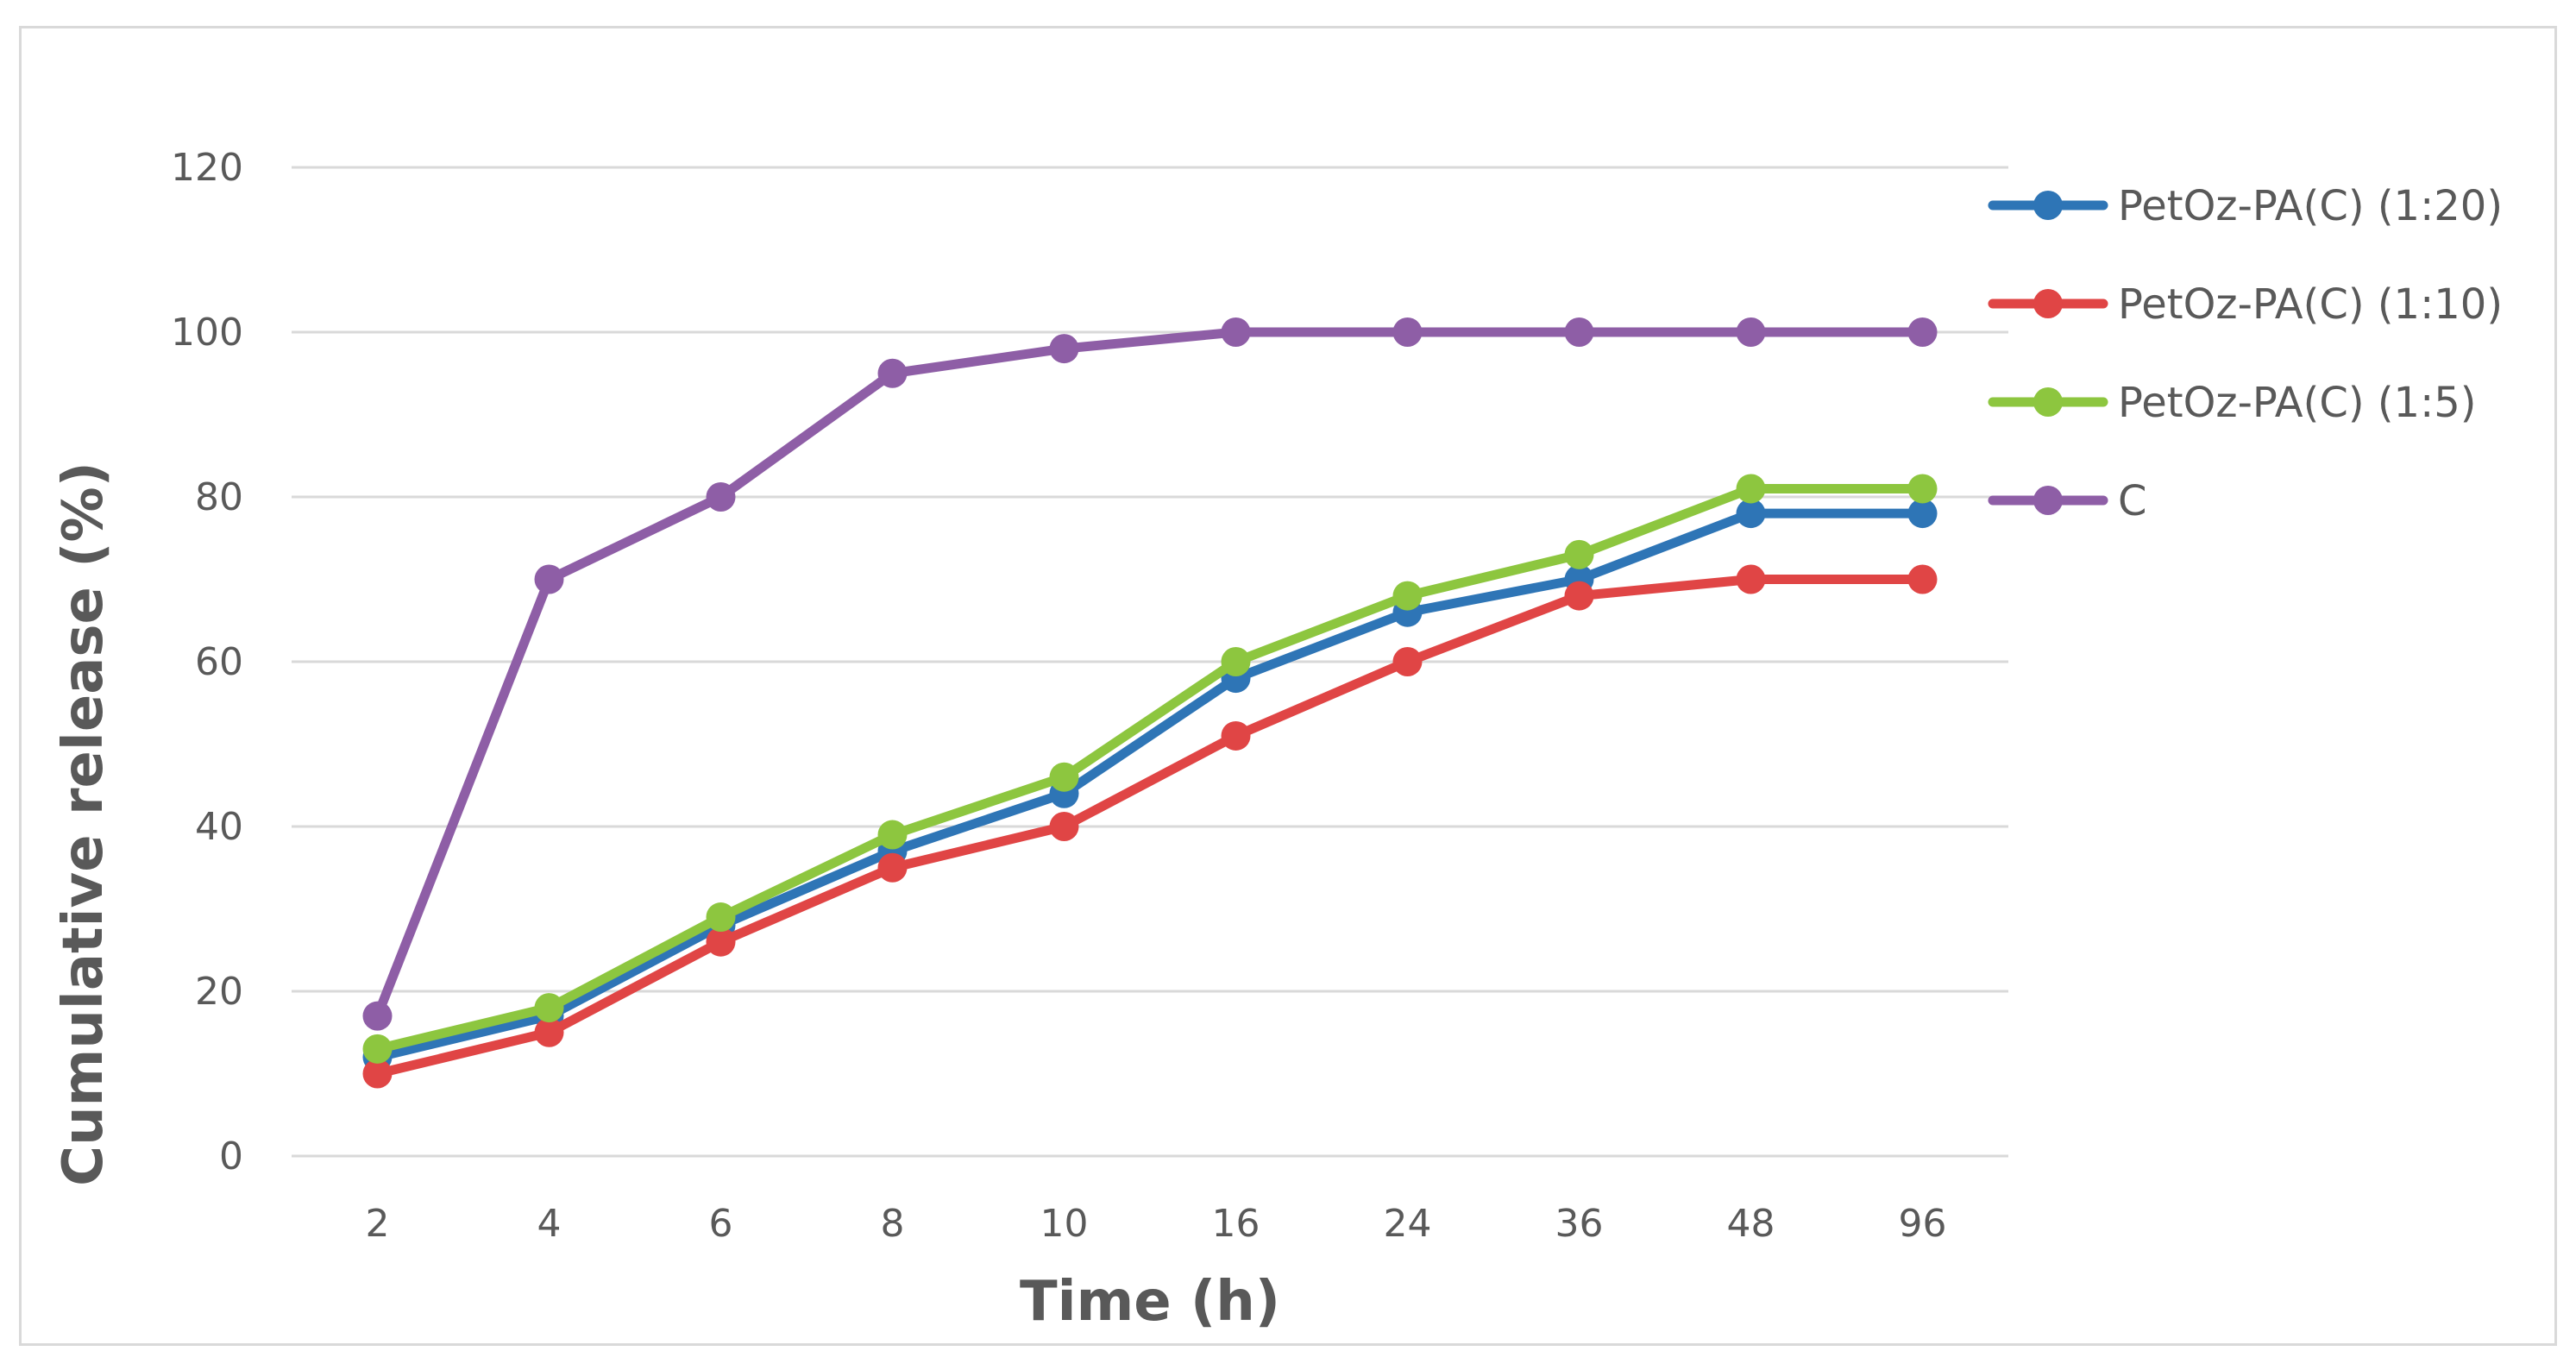 This screenshot has width=2576, height=1370. I want to click on y-axis-ticks: 0 20 40 60 80 100 120, so click(207, 662).